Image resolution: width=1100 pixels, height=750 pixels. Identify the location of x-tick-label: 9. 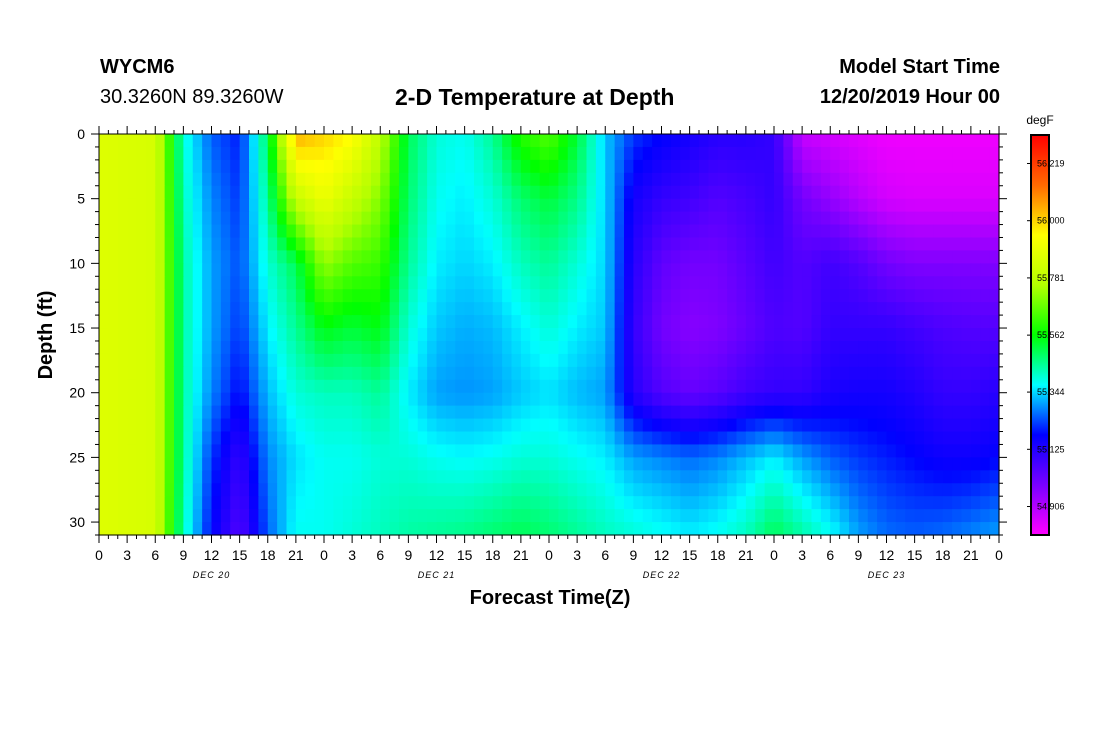
(858, 555).